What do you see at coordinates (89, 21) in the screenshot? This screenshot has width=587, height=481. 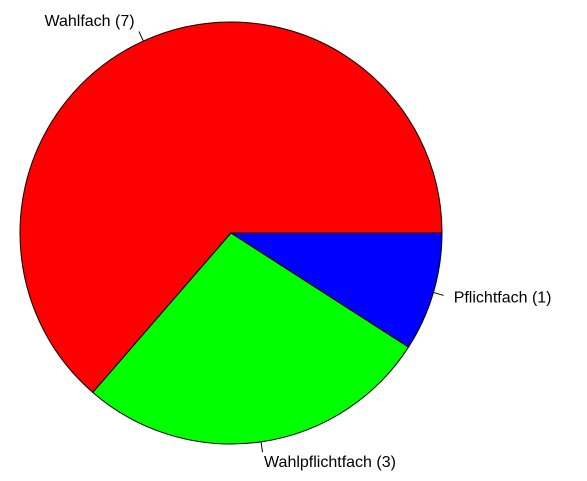 I see `slice-label: Wahlfach (7)` at bounding box center [89, 21].